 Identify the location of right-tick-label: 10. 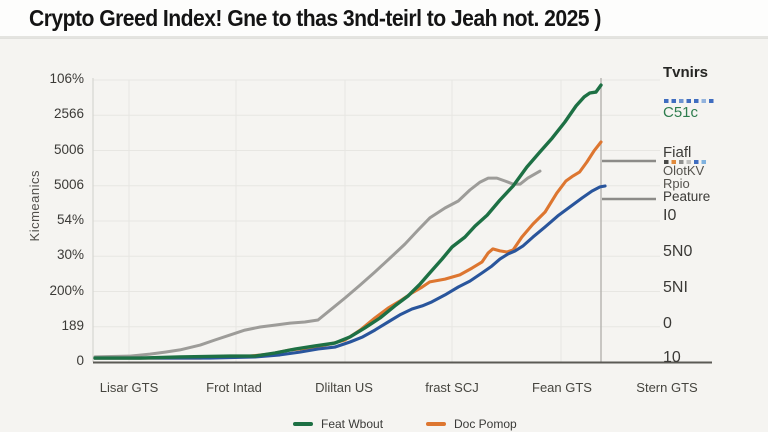
(672, 357).